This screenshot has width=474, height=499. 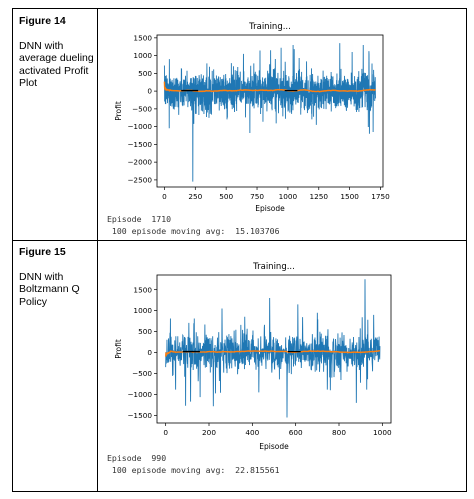 What do you see at coordinates (49, 289) in the screenshot?
I see `figure-15-caption: DNN with Boltzmann Q Policy` at bounding box center [49, 289].